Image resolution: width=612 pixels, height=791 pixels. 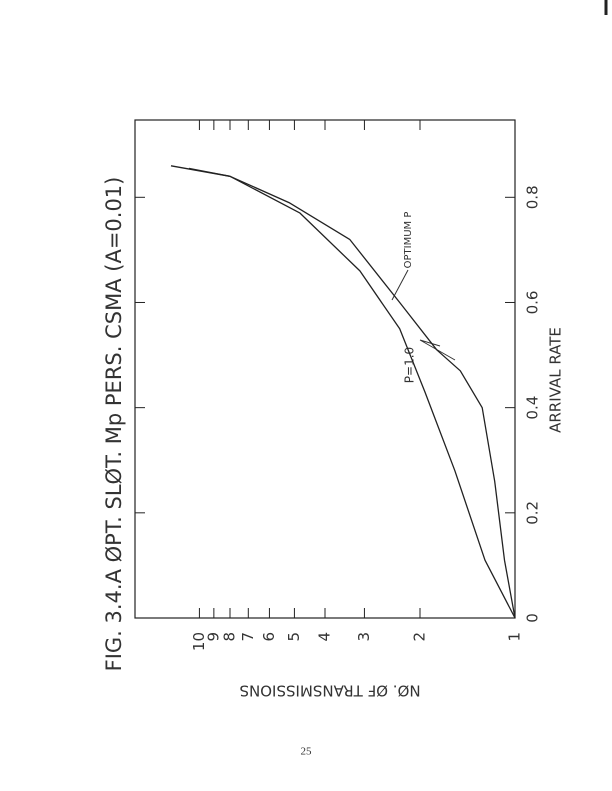 What do you see at coordinates (533, 303) in the screenshot?
I see `x-tick-label: 0.6` at bounding box center [533, 303].